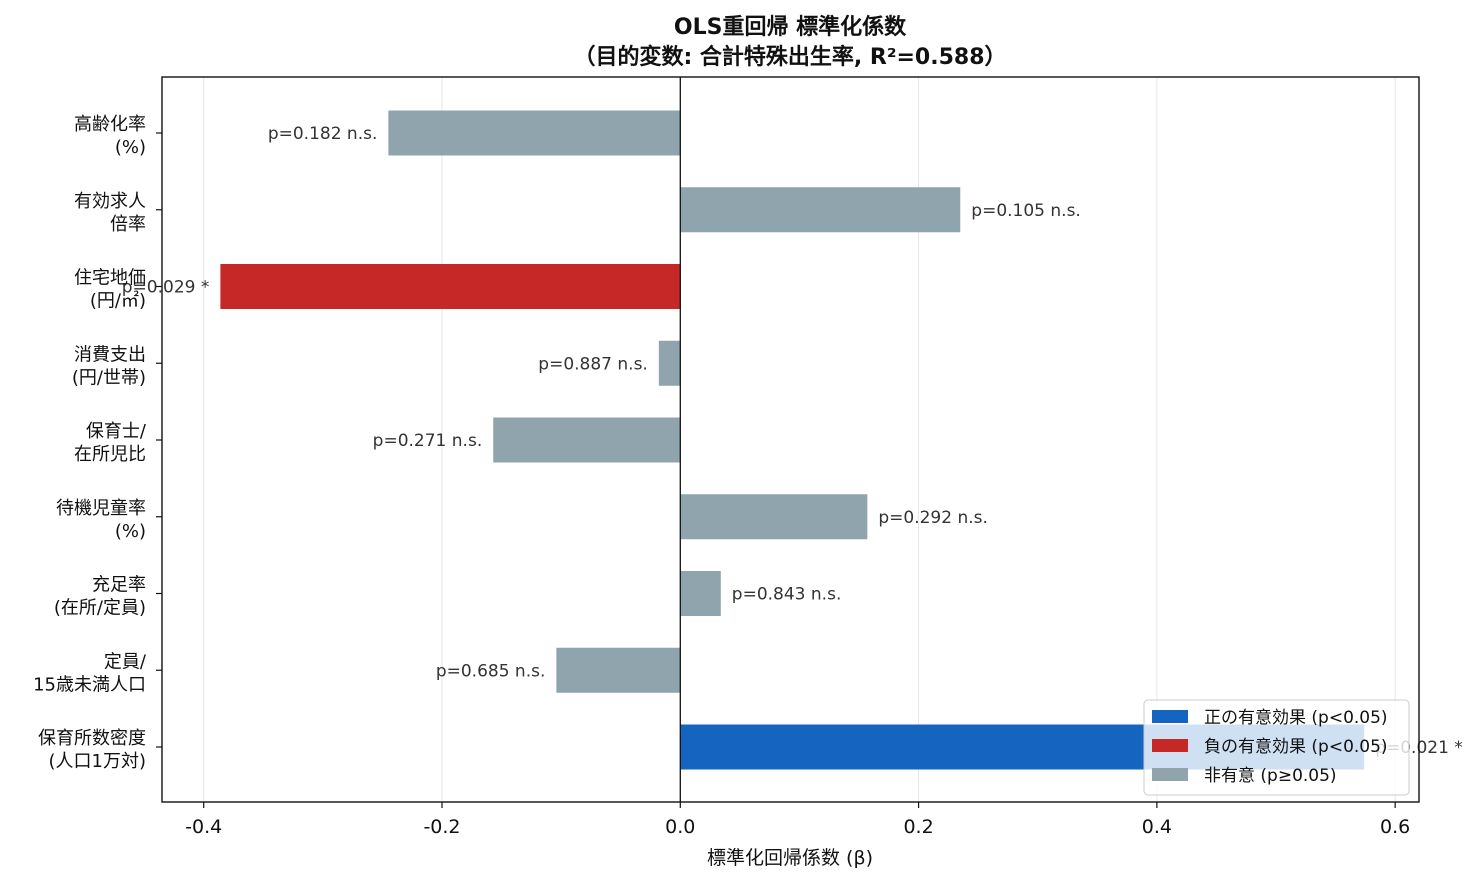 This screenshot has width=1481, height=884. What do you see at coordinates (110, 213) in the screenshot?
I see `y-tick-label: 有効求人倍率` at bounding box center [110, 213].